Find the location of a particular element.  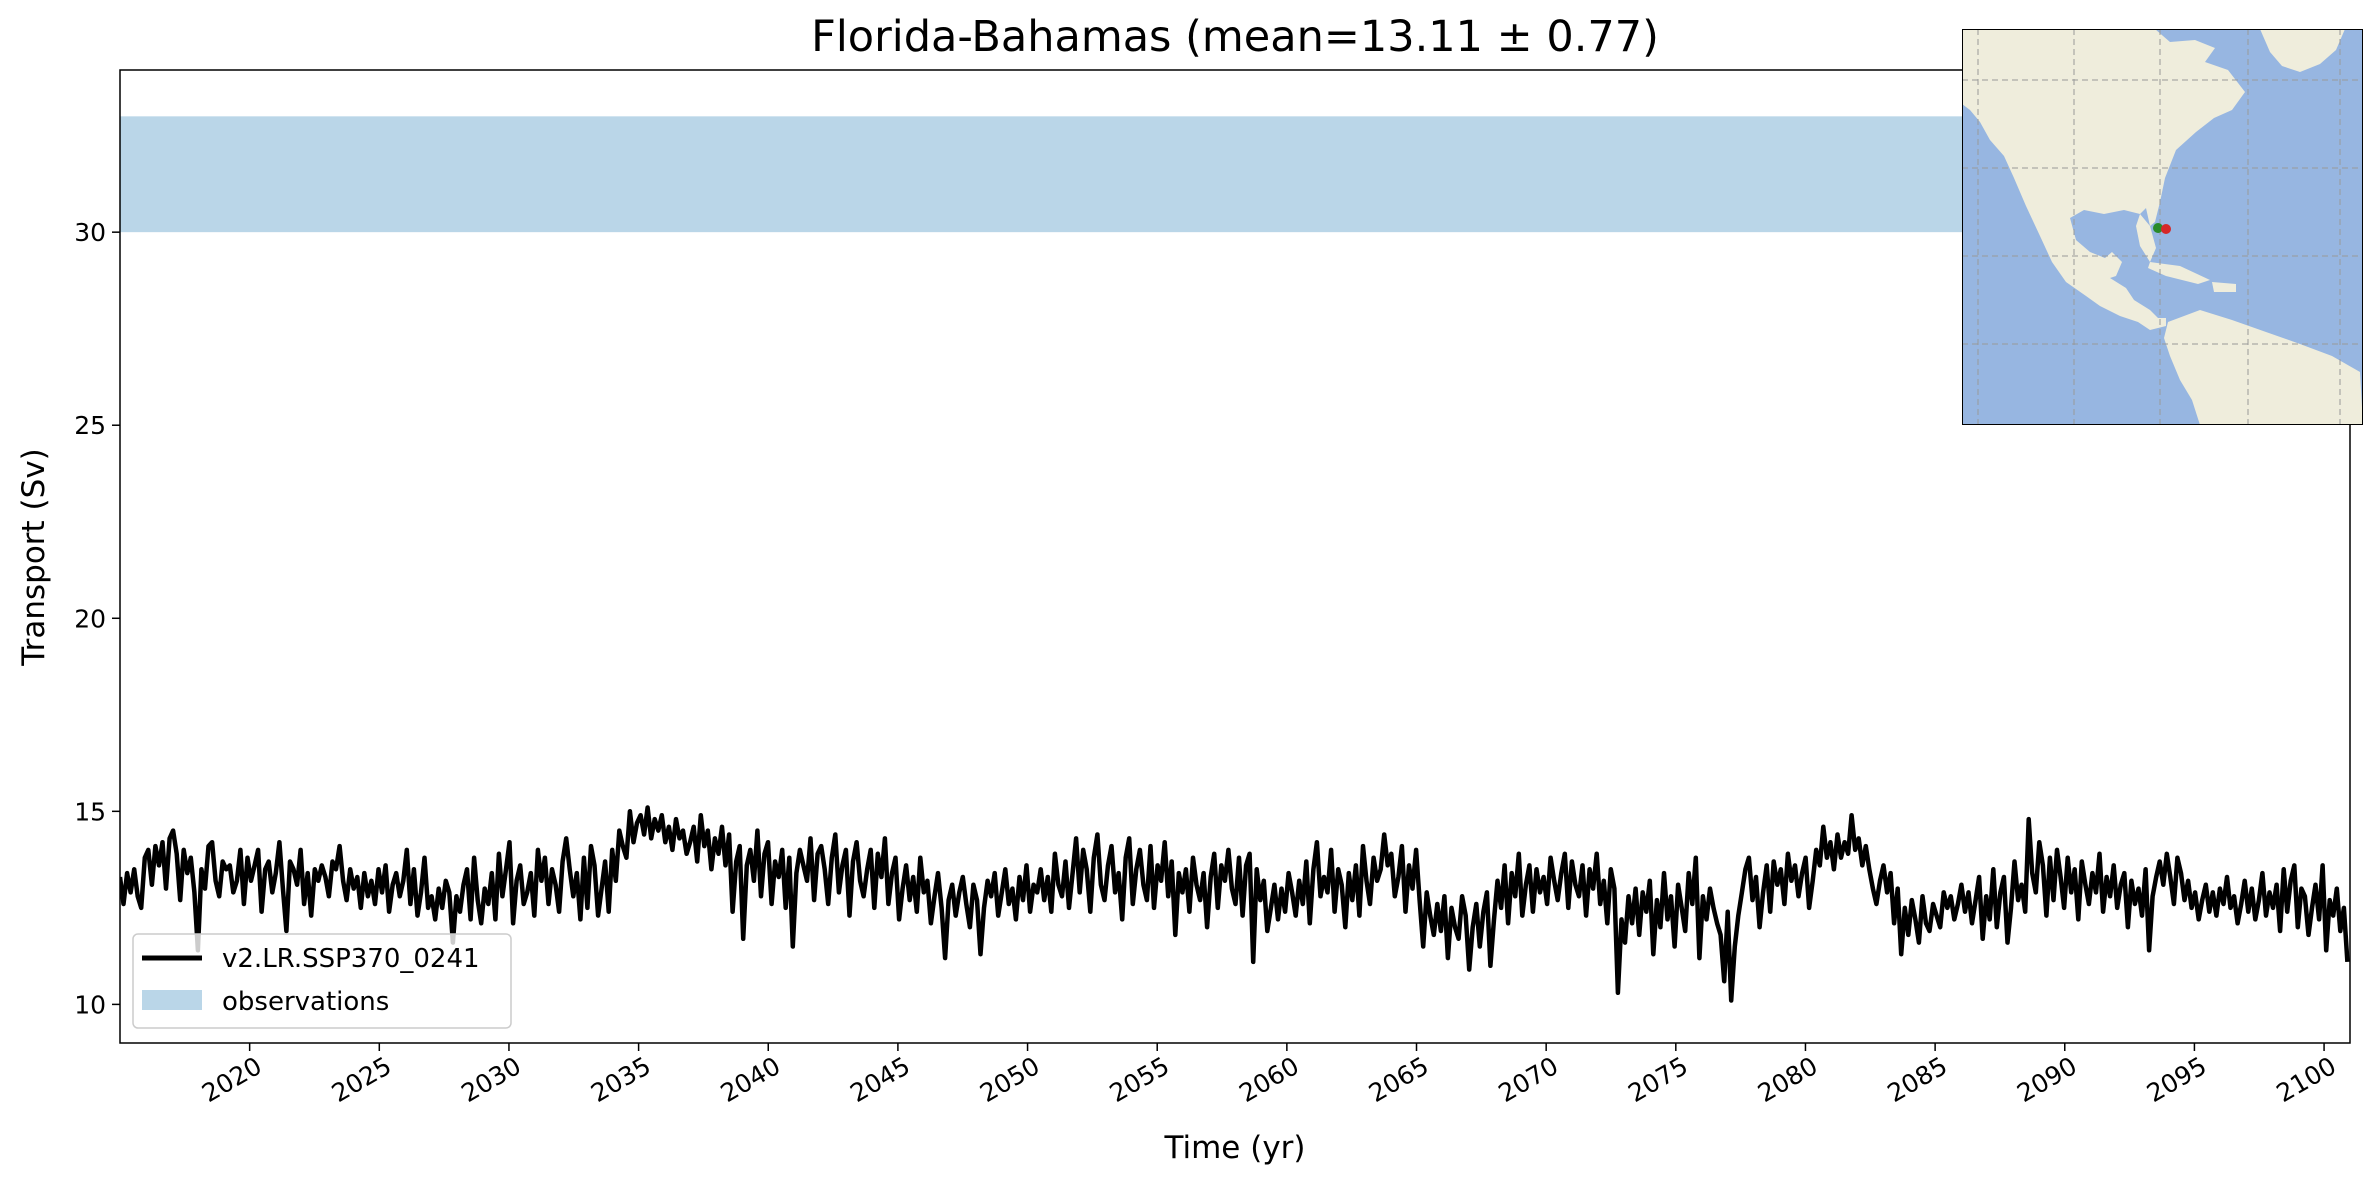

hispaniola-island is located at coordinates (2224, 287).